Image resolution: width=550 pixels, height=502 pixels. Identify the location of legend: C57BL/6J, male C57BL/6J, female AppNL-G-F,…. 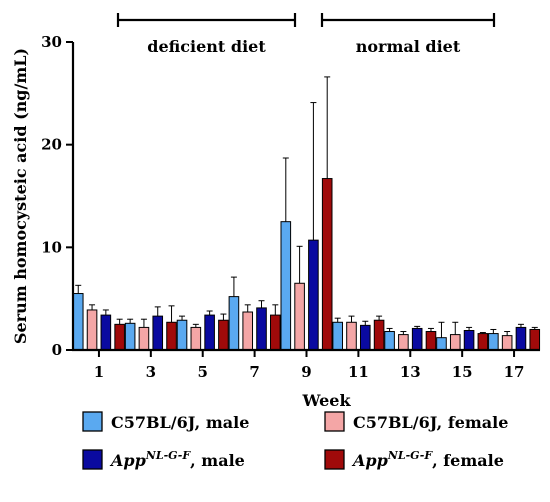
(295, 440).